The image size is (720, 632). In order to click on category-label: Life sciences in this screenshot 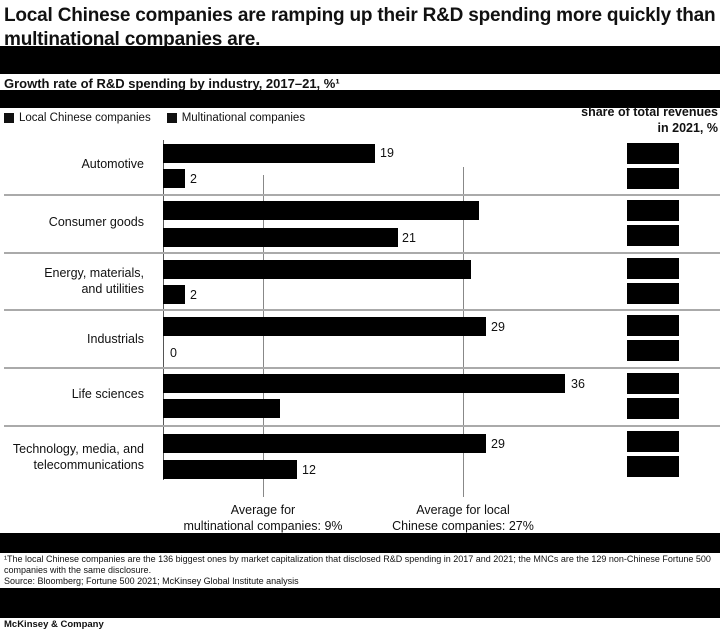, I will do `click(107, 394)`.